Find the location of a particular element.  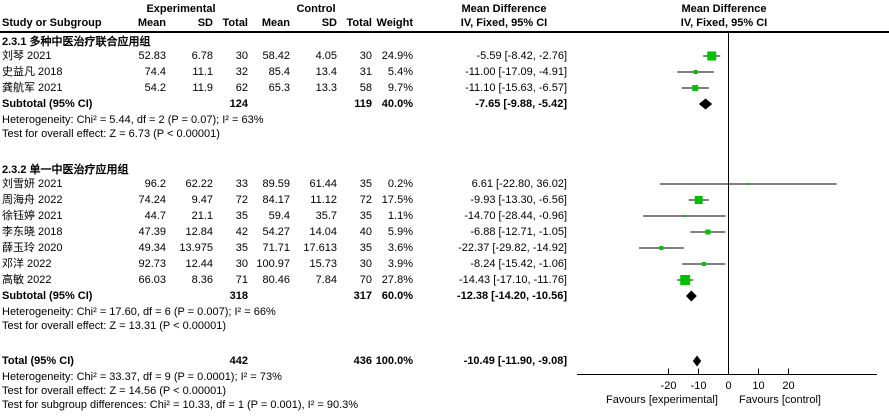

cell-weight: 27.8% is located at coordinates (397, 280).